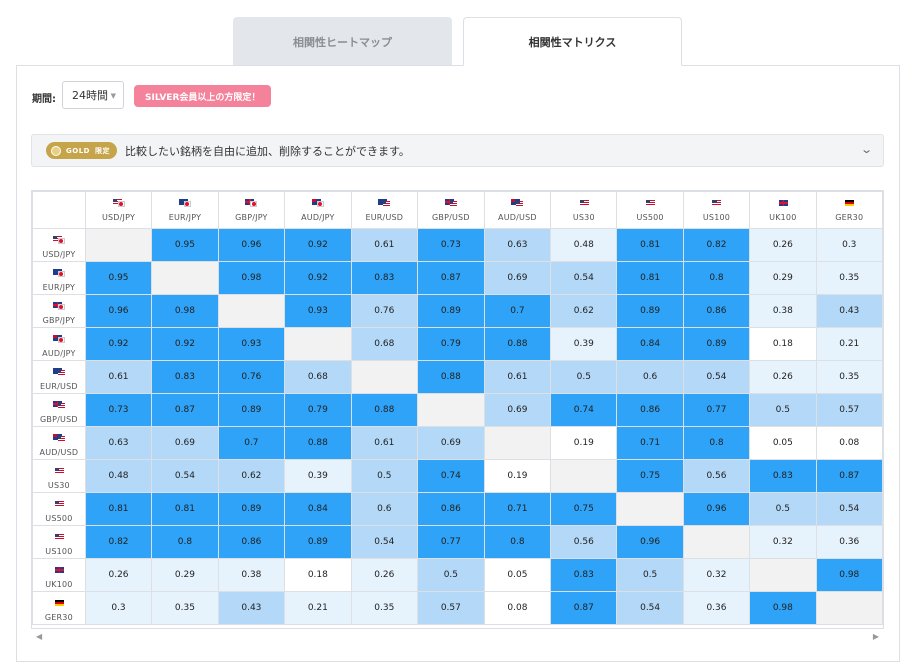  I want to click on column-header-label: GBP/USD, so click(451, 217).